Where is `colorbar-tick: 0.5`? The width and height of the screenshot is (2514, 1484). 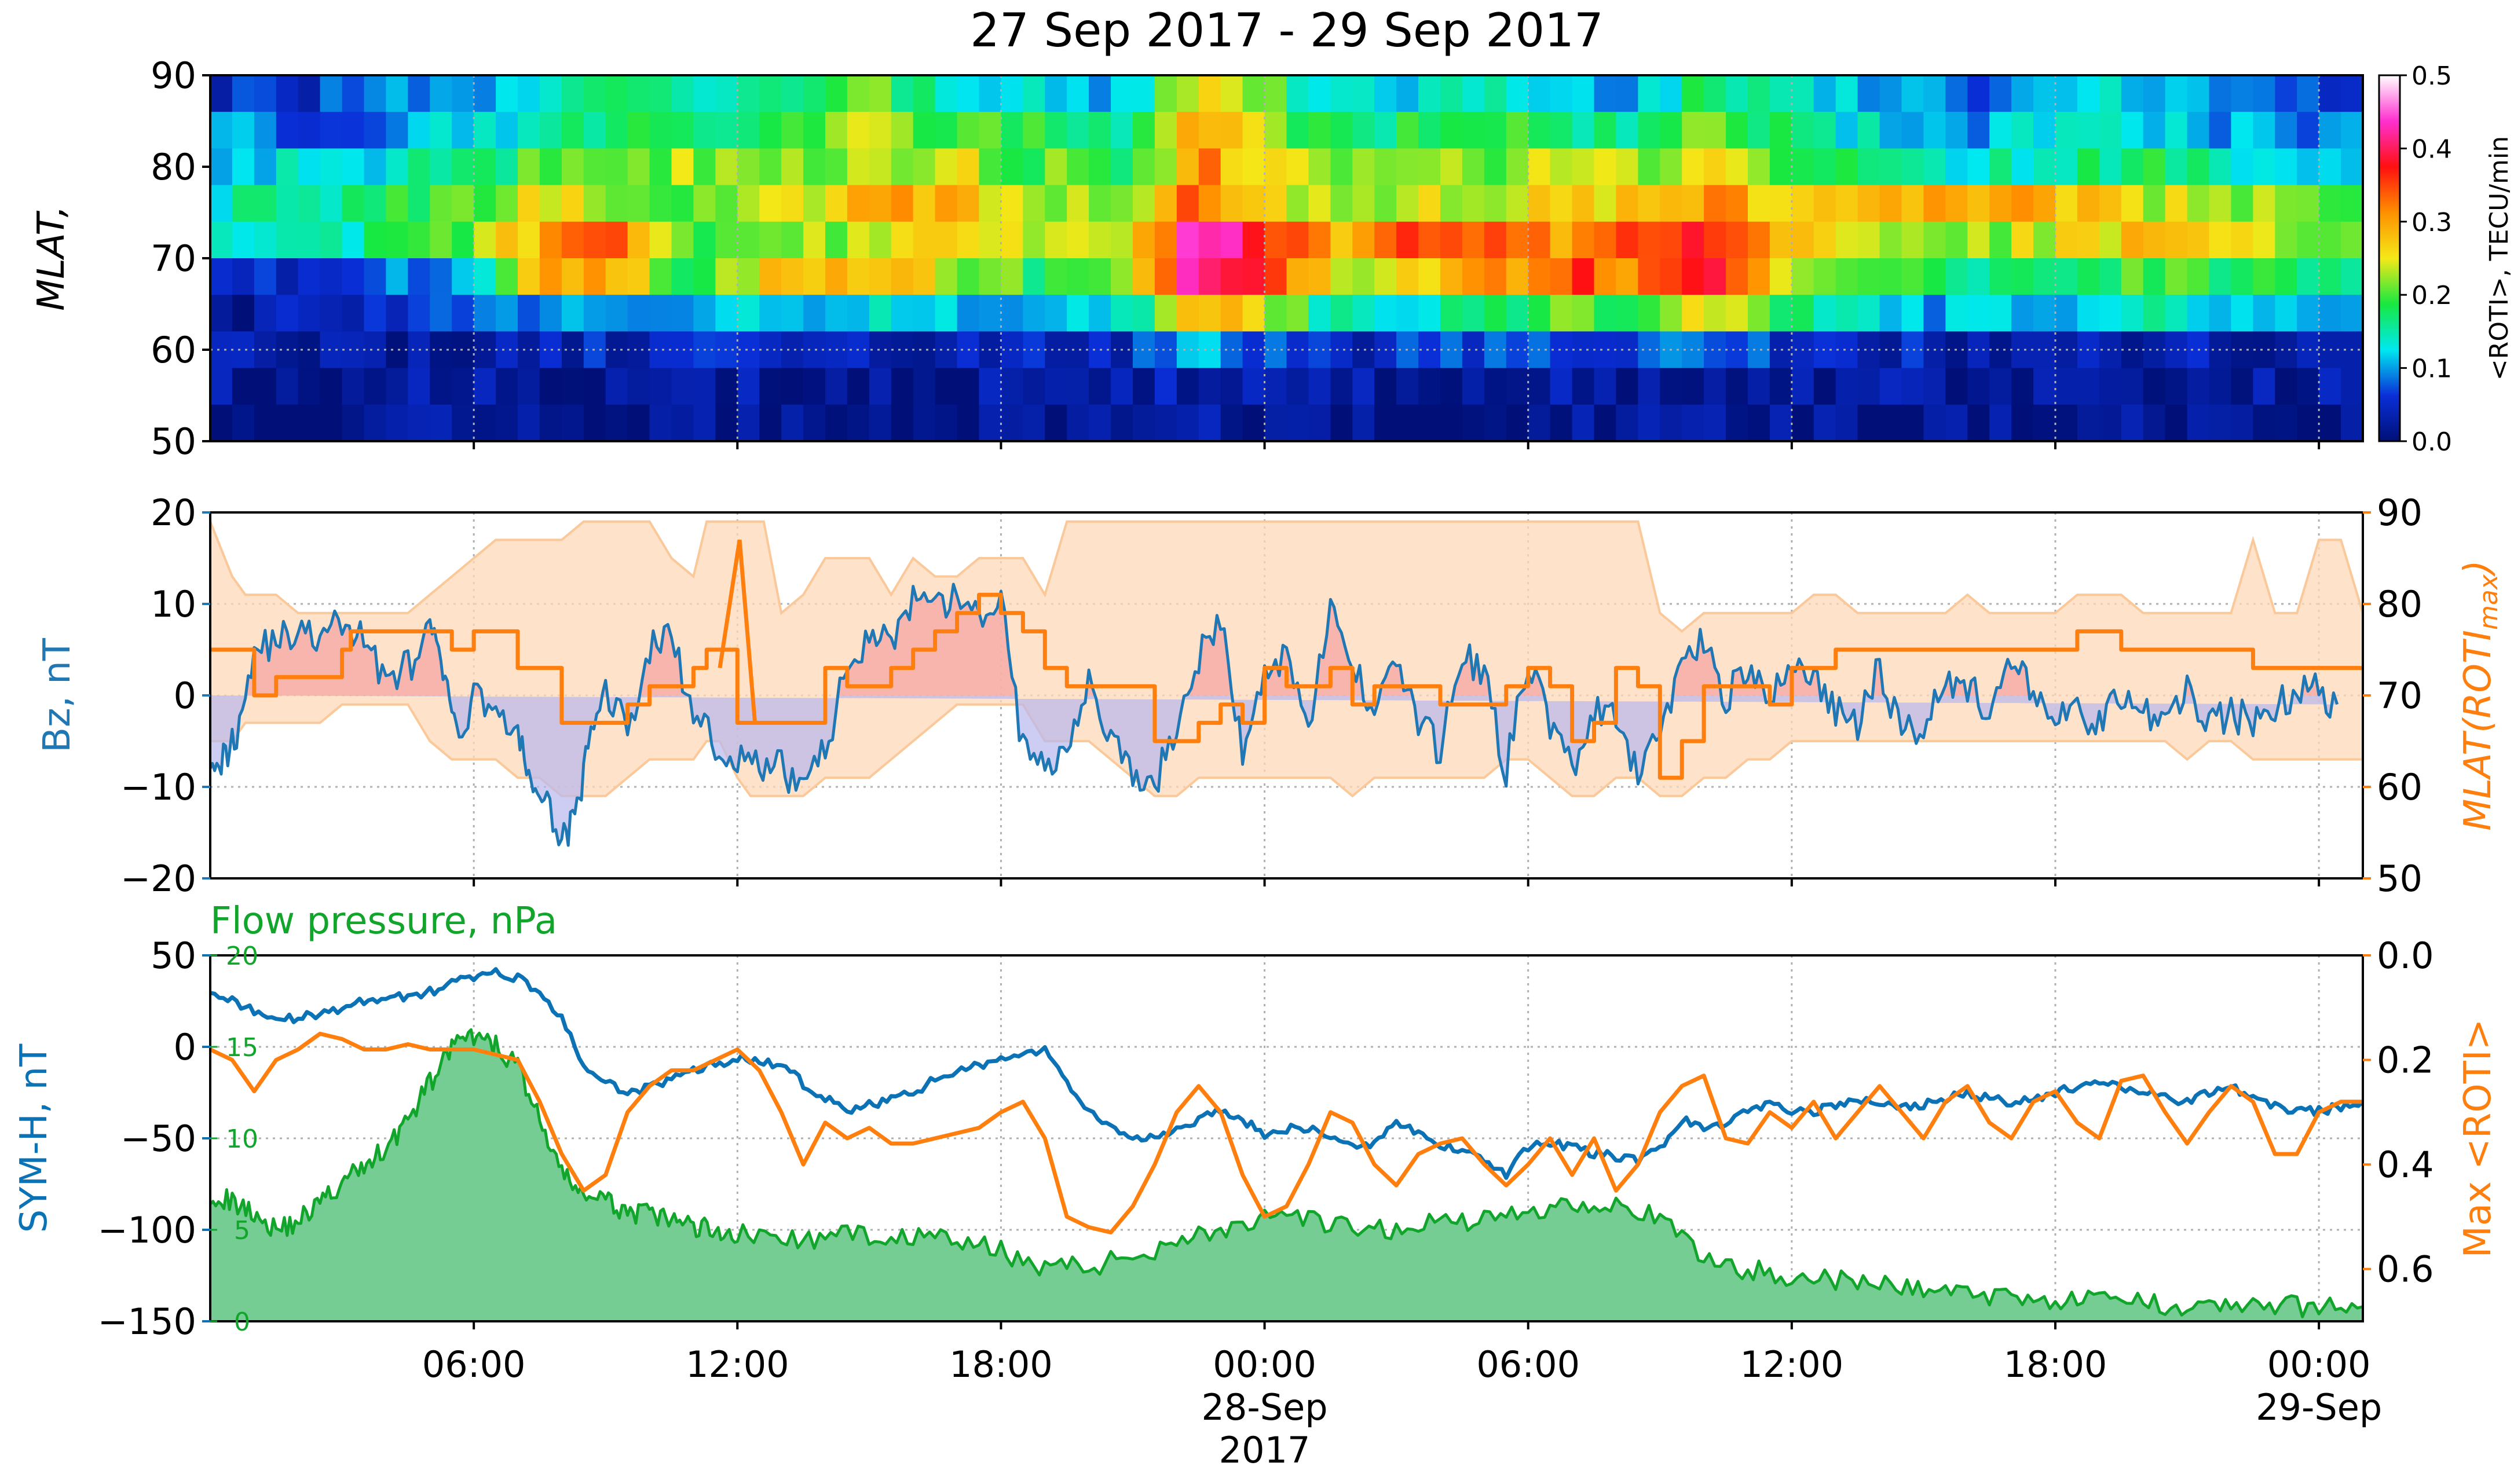 colorbar-tick: 0.5 is located at coordinates (2432, 76).